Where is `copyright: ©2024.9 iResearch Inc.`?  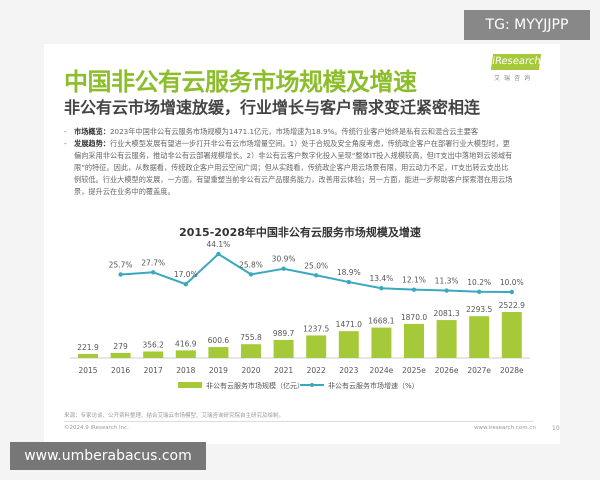
copyright: ©2024.9 iResearch Inc. is located at coordinates (96, 428).